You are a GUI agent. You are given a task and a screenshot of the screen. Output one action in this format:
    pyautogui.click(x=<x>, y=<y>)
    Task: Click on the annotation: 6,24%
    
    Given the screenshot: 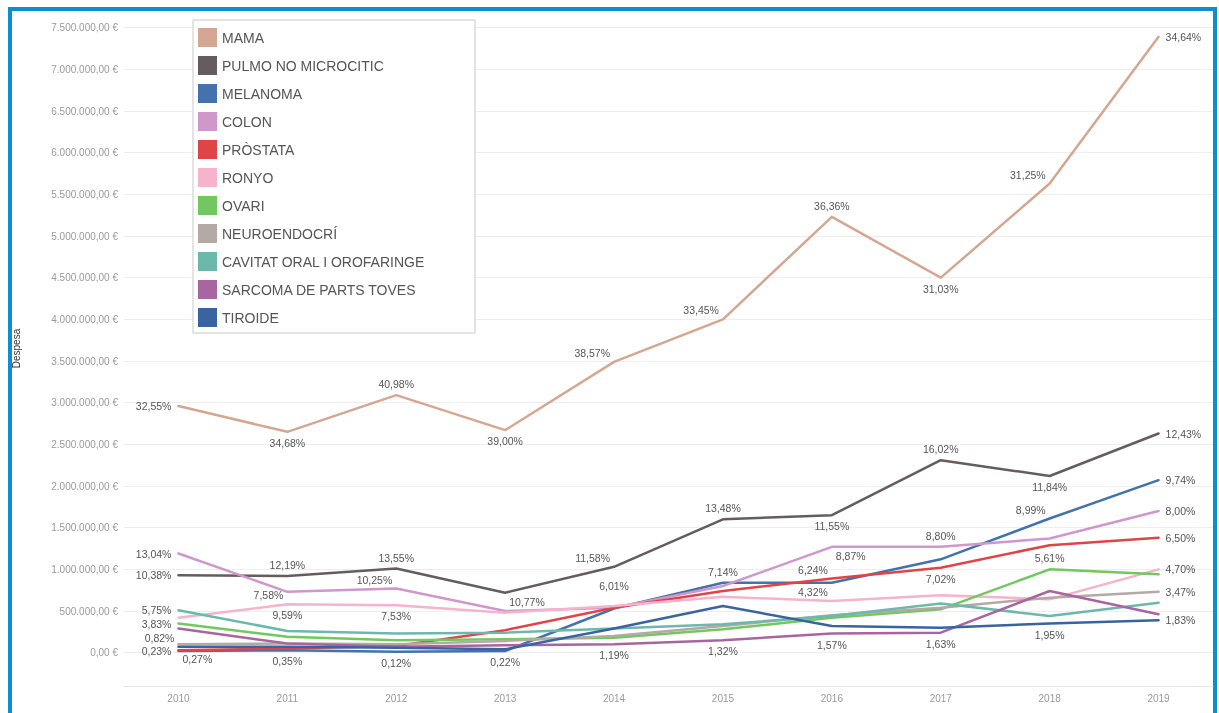 What is the action you would take?
    pyautogui.click(x=813, y=569)
    